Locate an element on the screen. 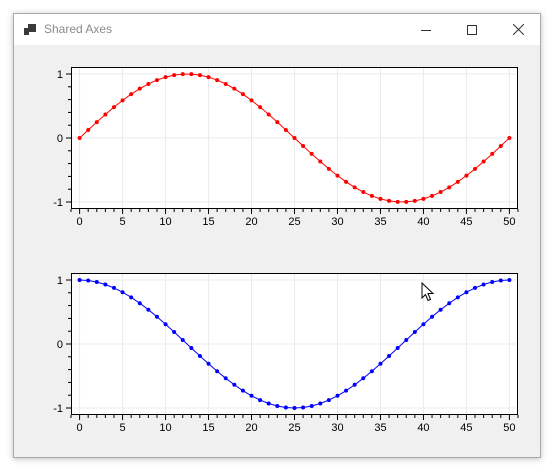  maximize-button is located at coordinates (472, 29).